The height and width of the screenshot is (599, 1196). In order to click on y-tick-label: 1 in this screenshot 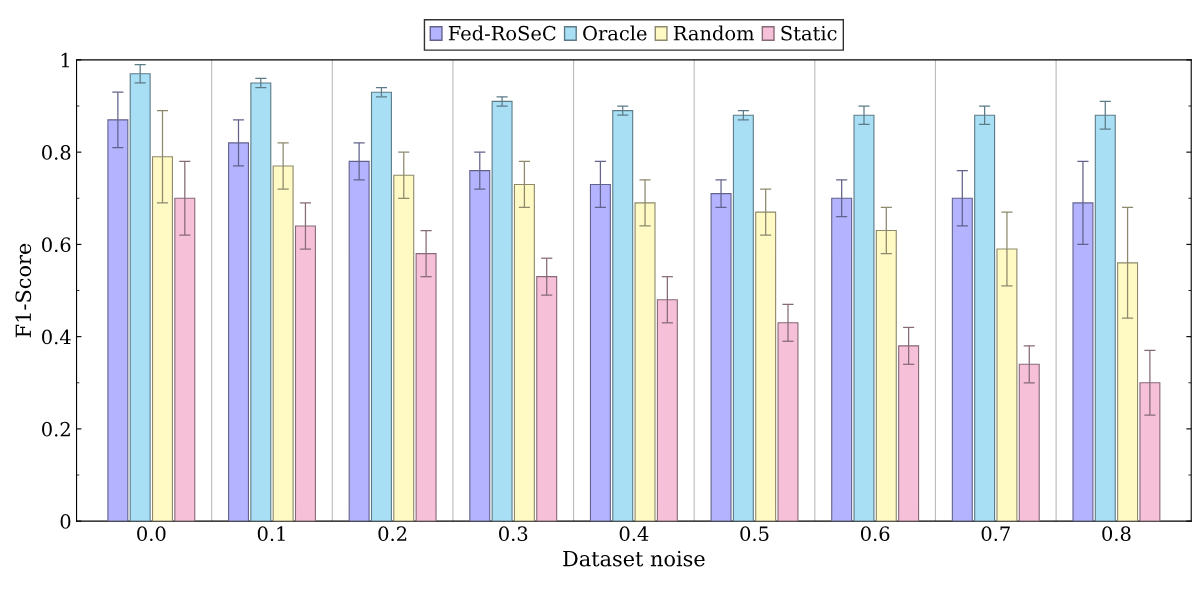, I will do `click(65, 60)`.